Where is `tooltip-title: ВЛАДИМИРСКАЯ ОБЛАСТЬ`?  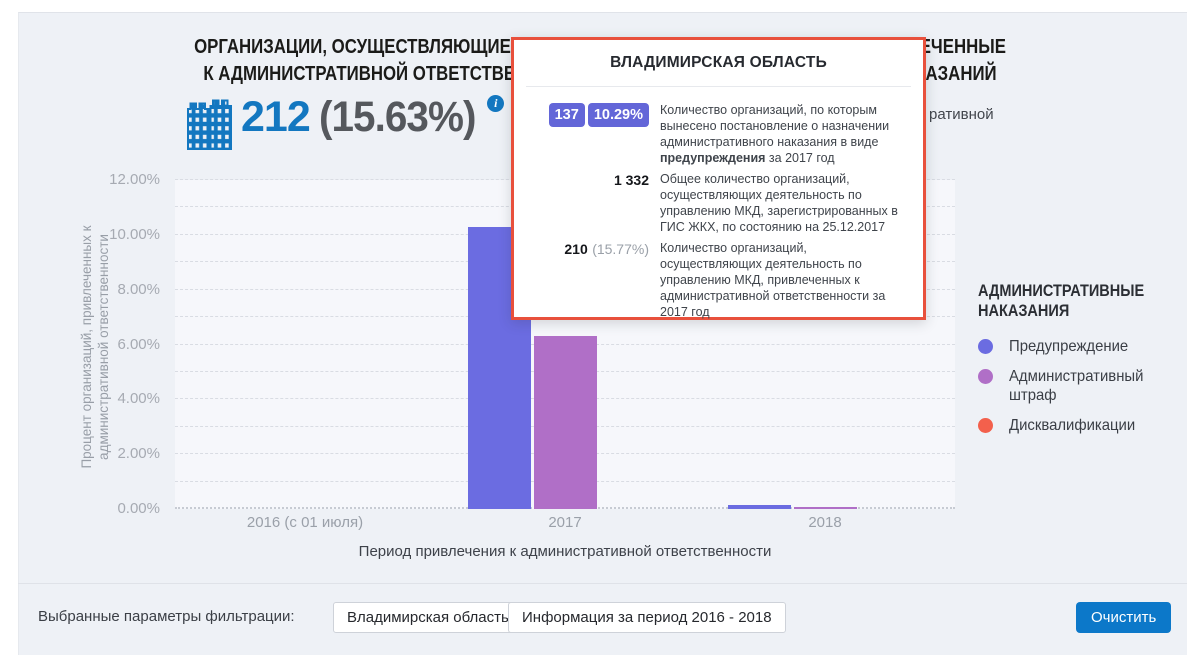
tooltip-title: ВЛАДИМИРСКАЯ ОБЛАСТЬ is located at coordinates (718, 62).